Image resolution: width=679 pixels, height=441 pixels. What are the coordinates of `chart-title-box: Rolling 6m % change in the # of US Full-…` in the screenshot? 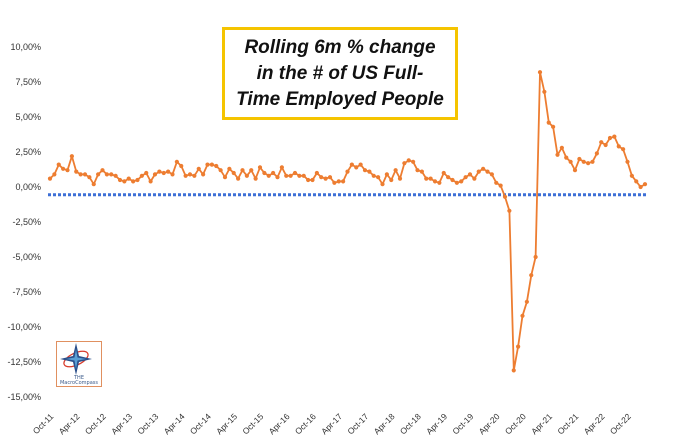 It's located at (340, 73).